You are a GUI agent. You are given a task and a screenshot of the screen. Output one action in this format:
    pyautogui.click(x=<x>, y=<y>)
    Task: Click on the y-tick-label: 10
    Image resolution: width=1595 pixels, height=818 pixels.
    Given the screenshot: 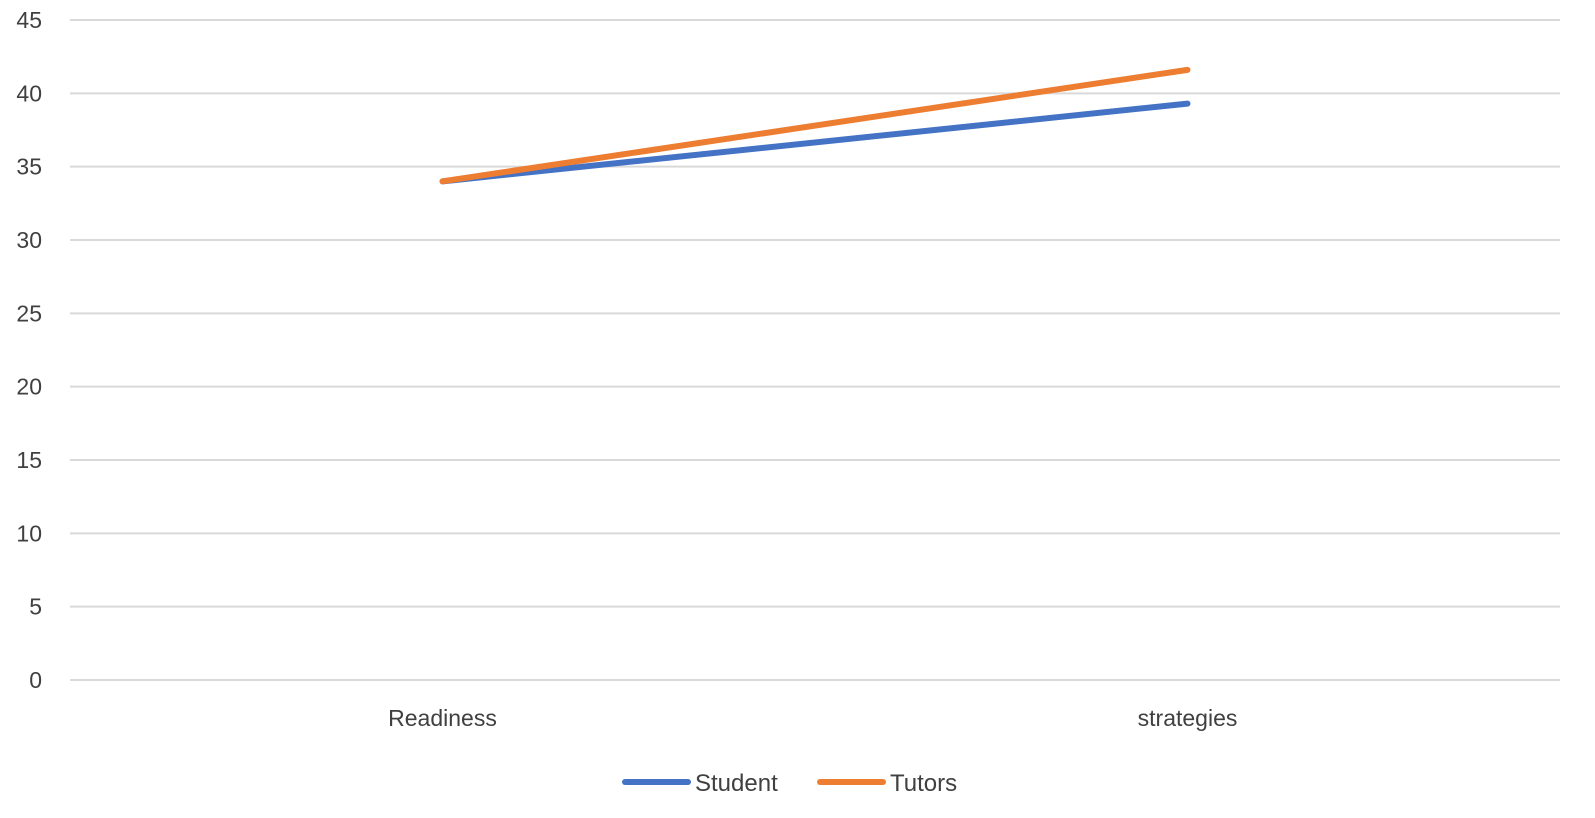 What is the action you would take?
    pyautogui.click(x=29, y=533)
    